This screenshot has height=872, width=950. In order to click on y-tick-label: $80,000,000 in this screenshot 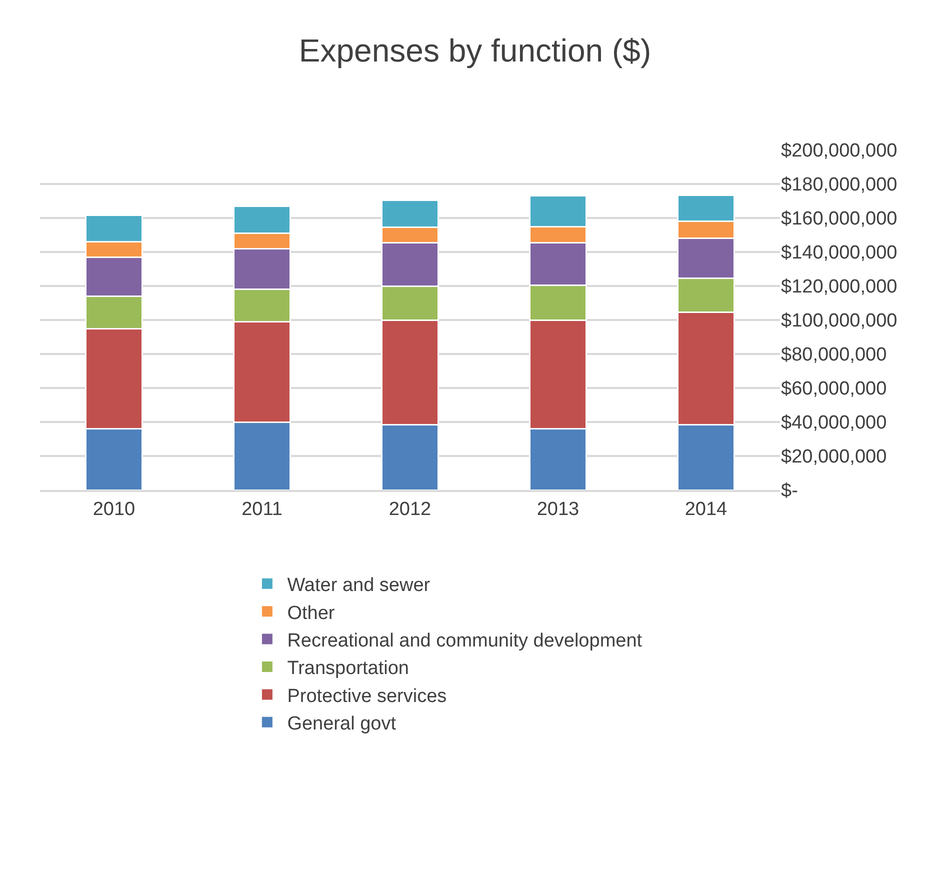, I will do `click(834, 355)`.